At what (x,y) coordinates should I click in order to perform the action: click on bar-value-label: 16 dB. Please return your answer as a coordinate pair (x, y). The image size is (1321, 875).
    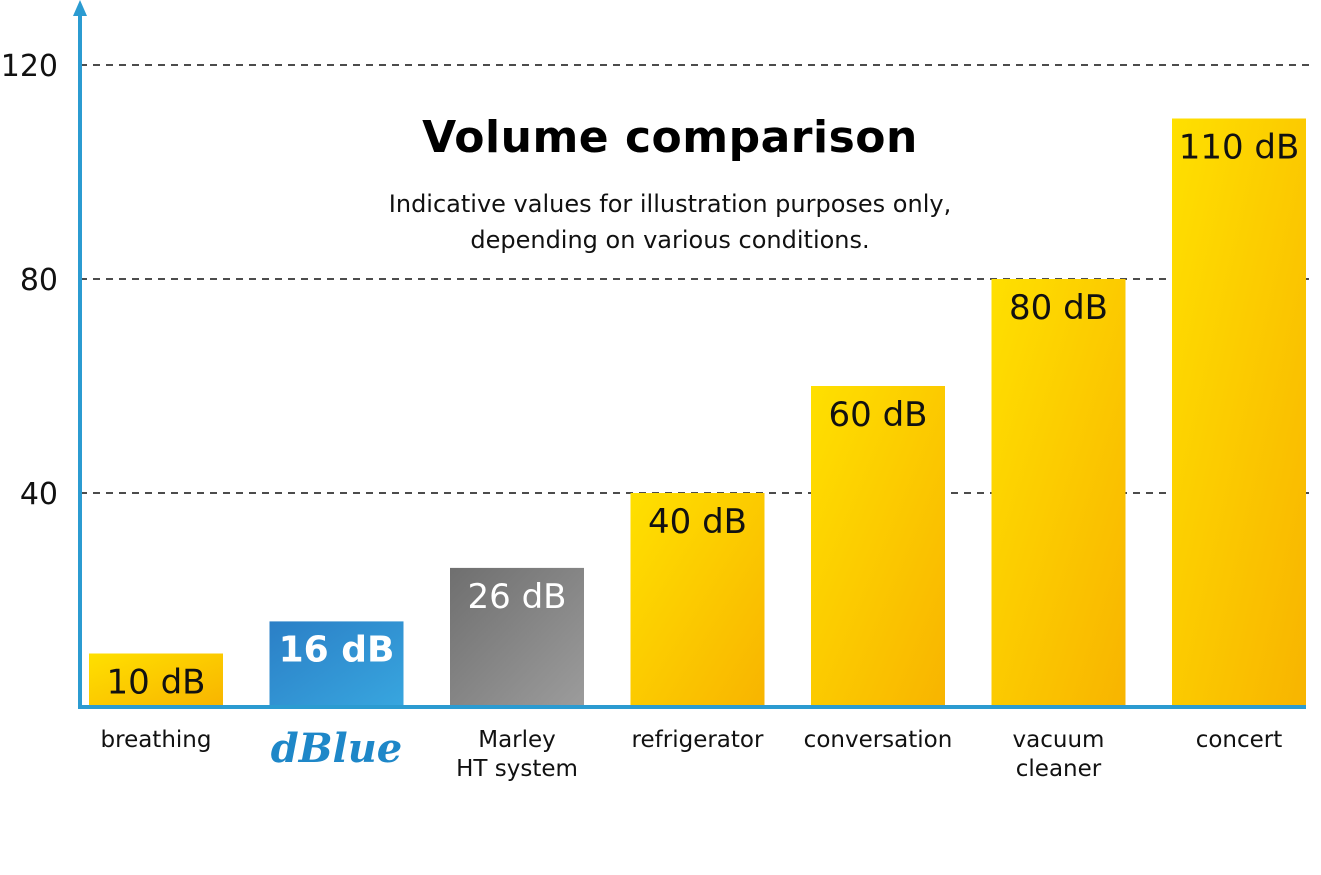
    Looking at the image, I should click on (337, 649).